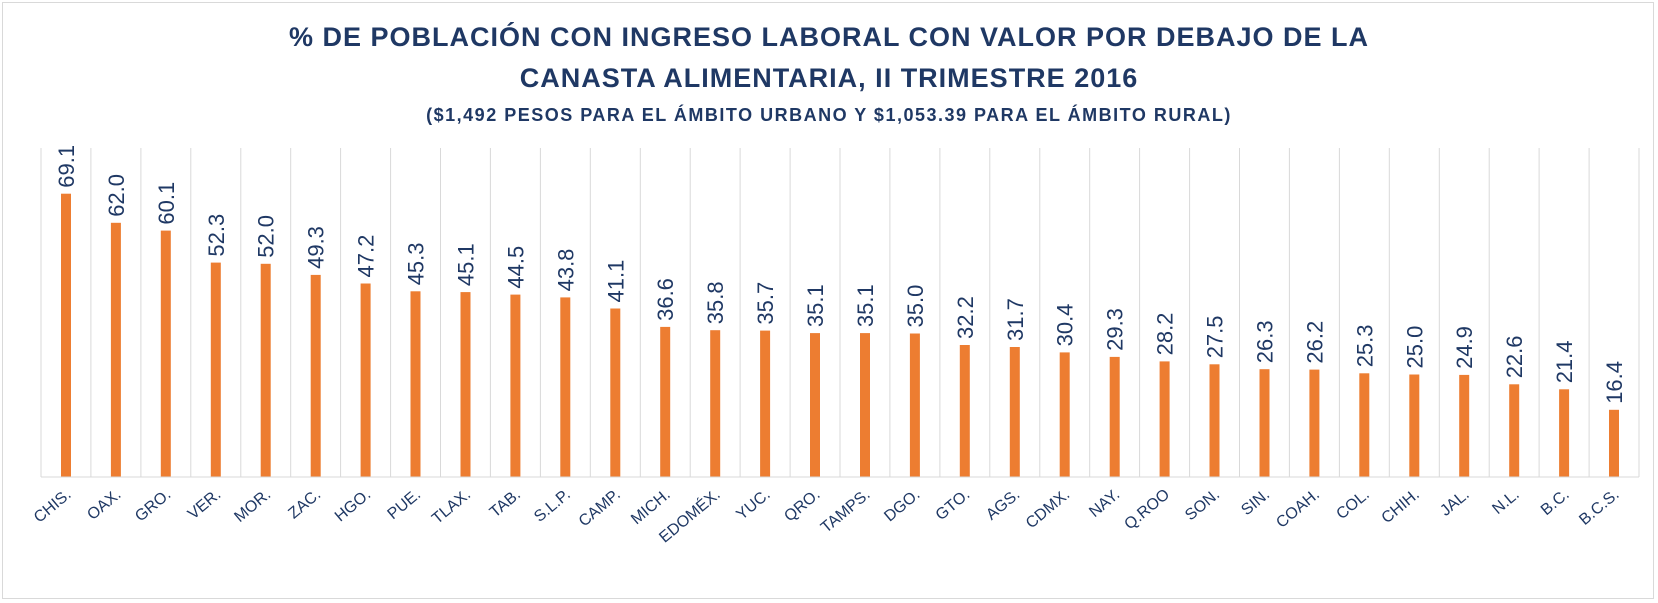 Image resolution: width=1658 pixels, height=603 pixels. What do you see at coordinates (116, 195) in the screenshot?
I see `data-label: 62.0` at bounding box center [116, 195].